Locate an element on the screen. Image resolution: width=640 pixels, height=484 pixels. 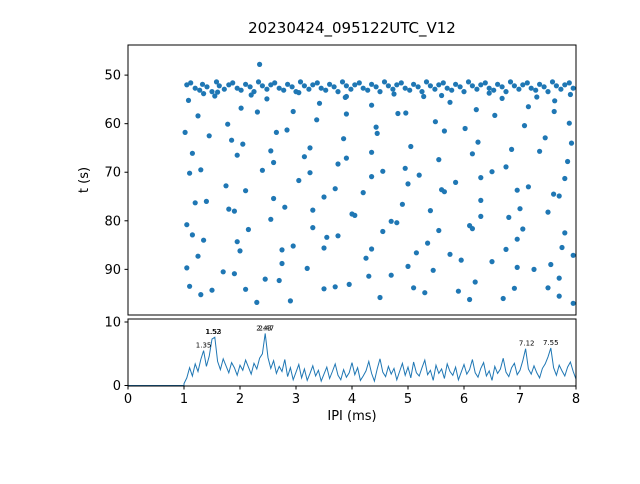
y-tick-label: 70 is located at coordinates (112, 173).